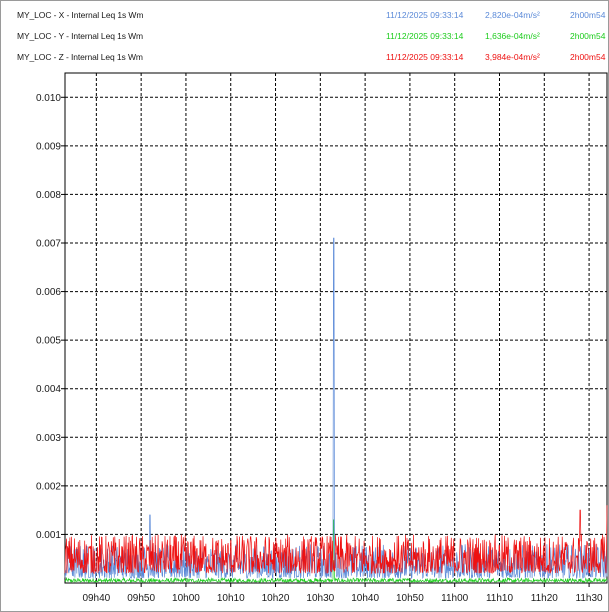 Image resolution: width=609 pixels, height=612 pixels. Describe the element at coordinates (590, 598) in the screenshot. I see `x-tick-label: 11h30` at that location.